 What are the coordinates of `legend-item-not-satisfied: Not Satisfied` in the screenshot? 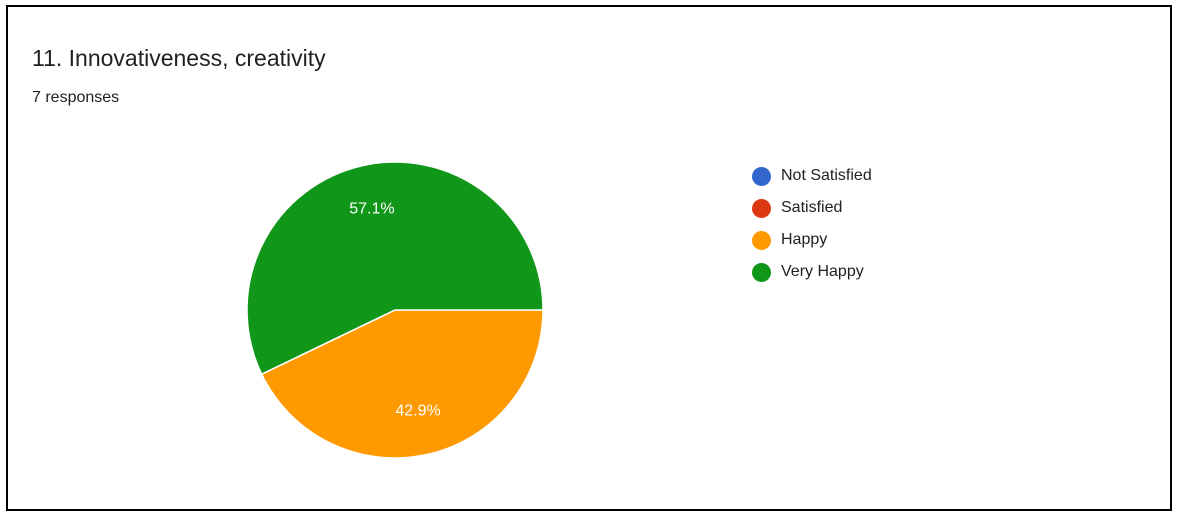 It's located at (812, 176).